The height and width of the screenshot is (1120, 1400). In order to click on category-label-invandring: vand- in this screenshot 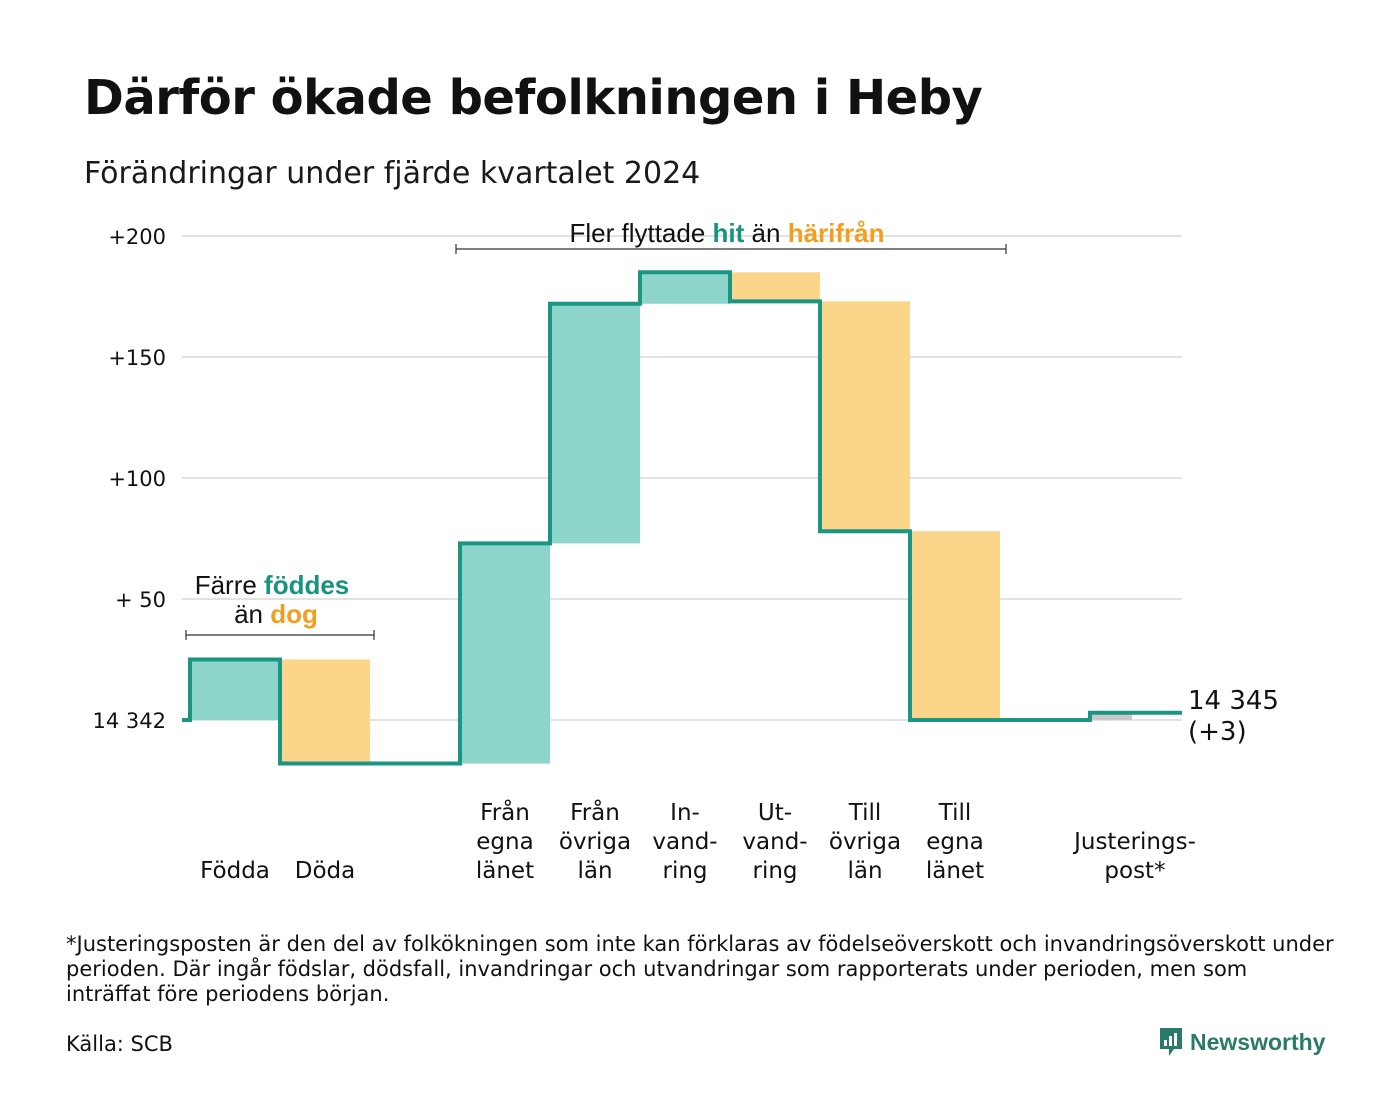, I will do `click(684, 842)`.